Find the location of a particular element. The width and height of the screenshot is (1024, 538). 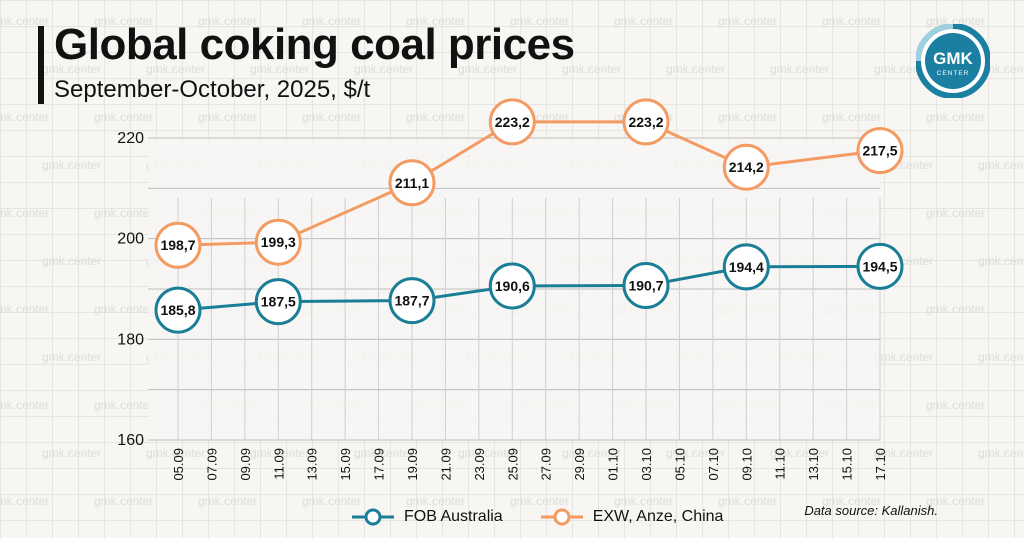

series-fob-australia: 185,8 187,5 187,7 190,6 190,7 194,4 194,5 is located at coordinates (529, 288).